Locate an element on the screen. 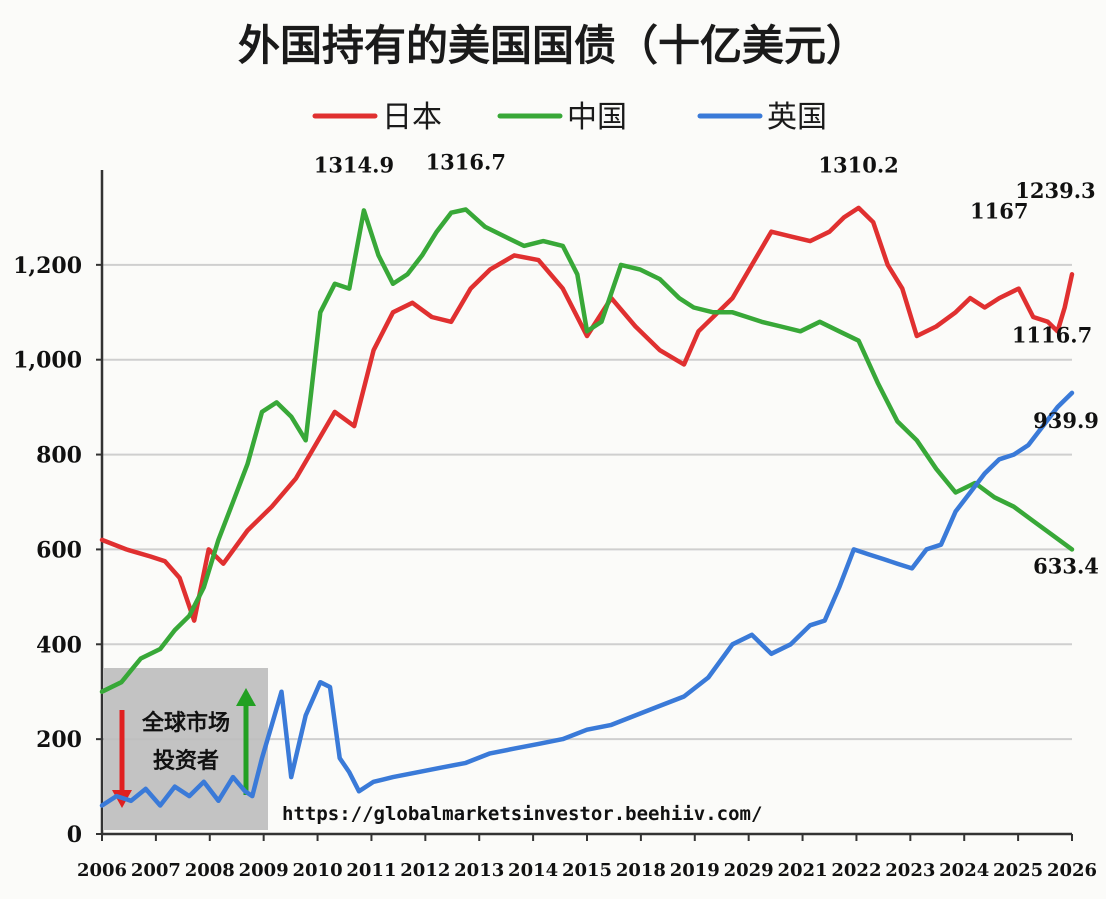  data-label-939.9: 939.9 is located at coordinates (1066, 420).